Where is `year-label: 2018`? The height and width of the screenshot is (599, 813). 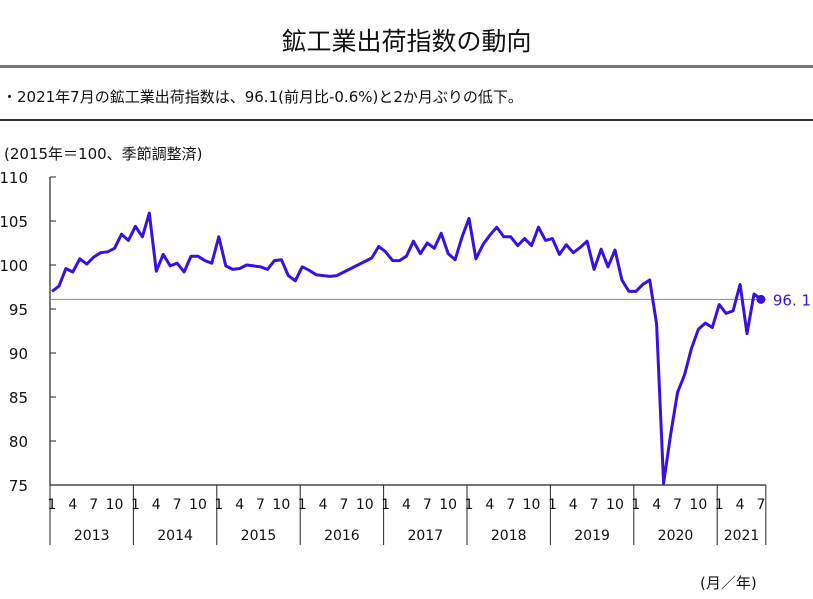
year-label: 2018 is located at coordinates (509, 536).